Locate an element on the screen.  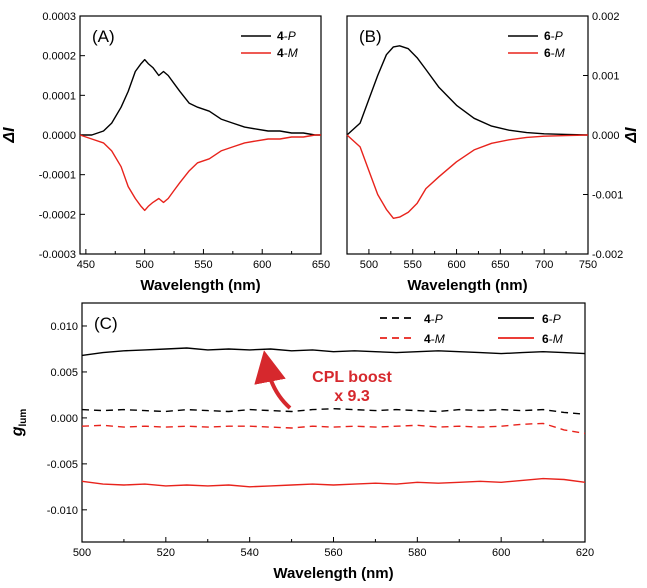
x-tick-label: 540 is located at coordinates (249, 553).